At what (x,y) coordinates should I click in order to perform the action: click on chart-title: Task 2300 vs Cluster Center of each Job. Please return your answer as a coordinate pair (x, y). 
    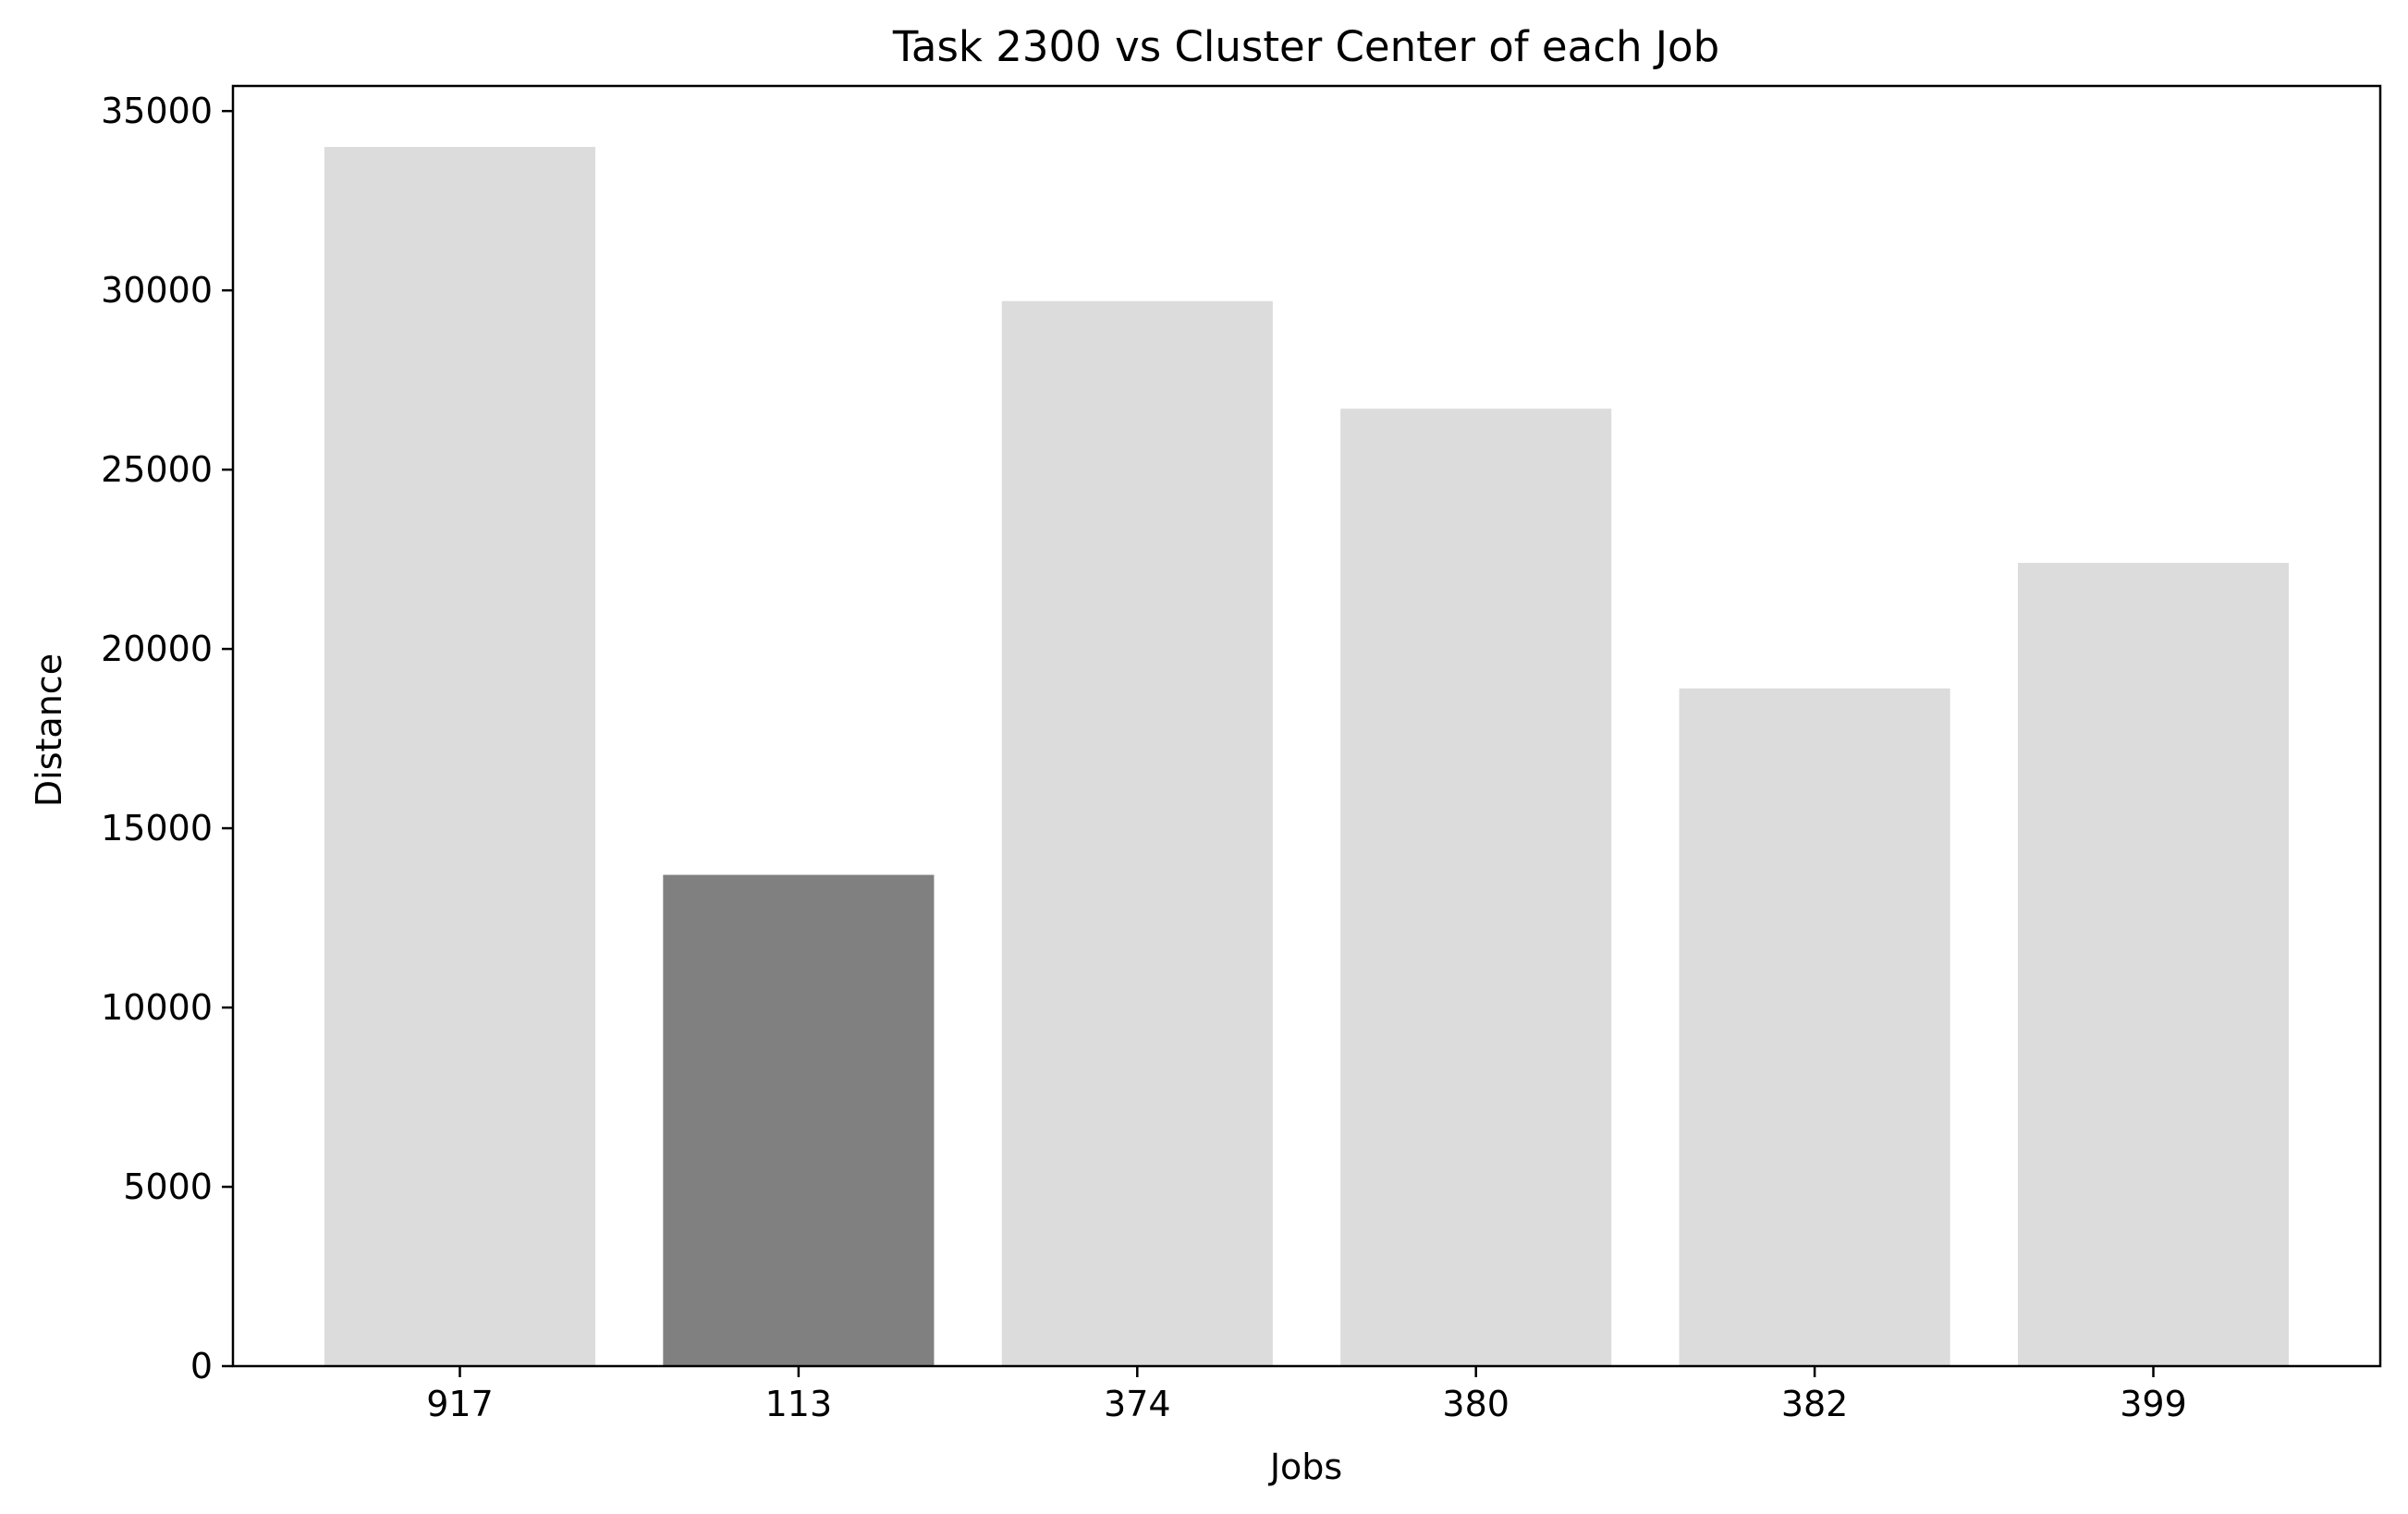
    Looking at the image, I should click on (1305, 46).